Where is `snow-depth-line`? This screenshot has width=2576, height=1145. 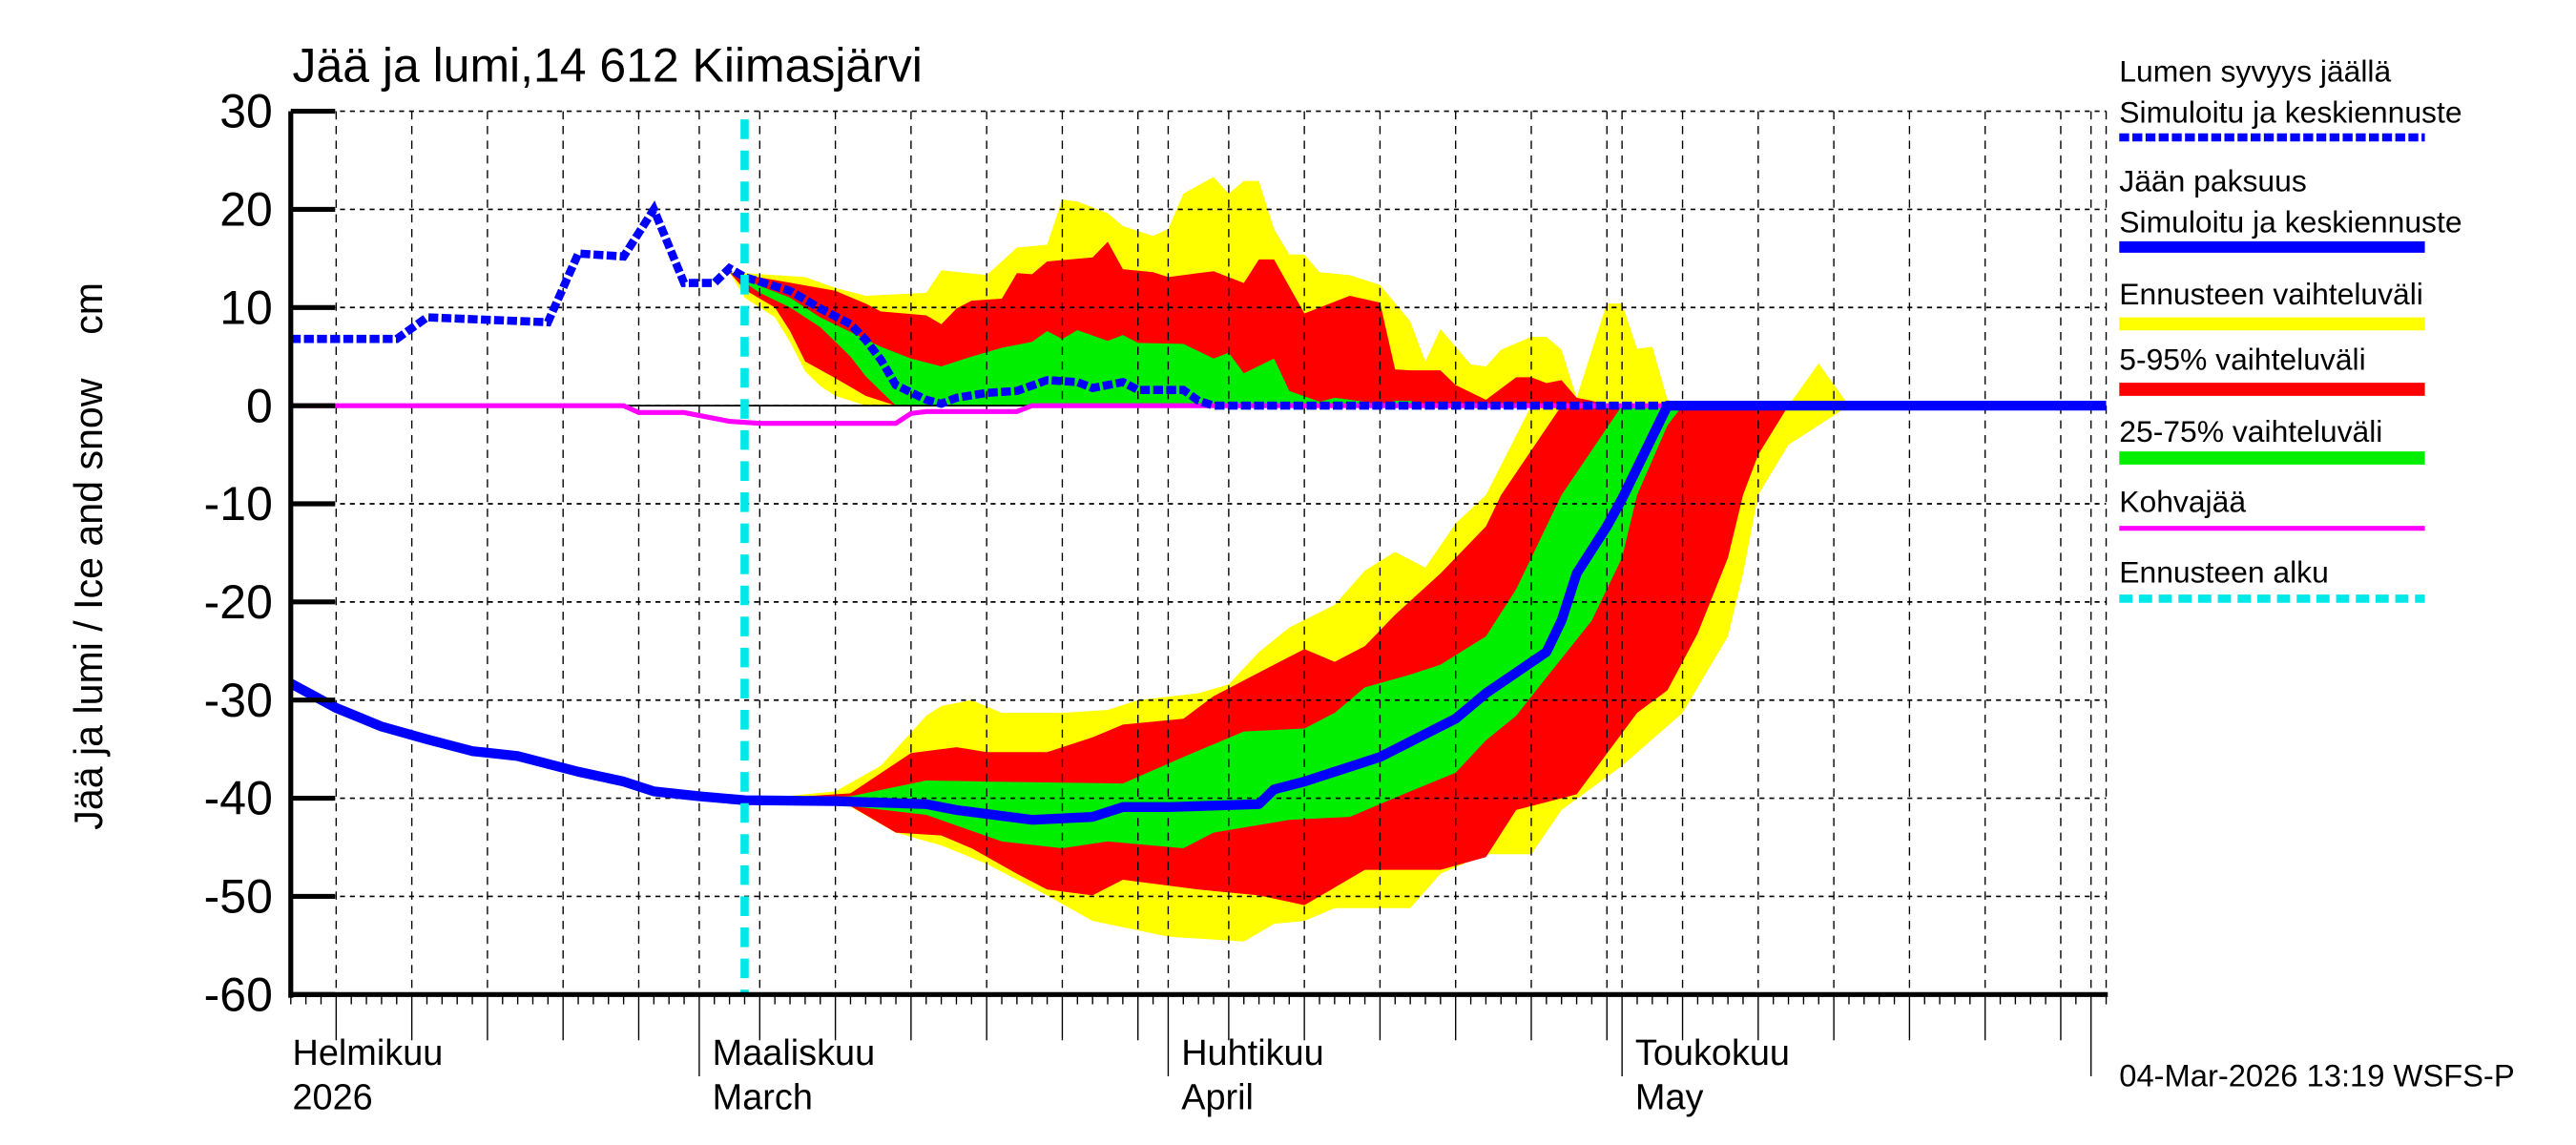
snow-depth-line is located at coordinates (1198, 305).